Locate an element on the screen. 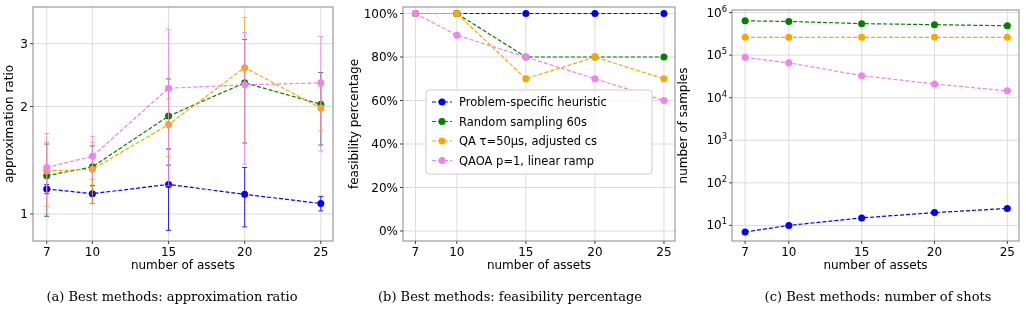 The height and width of the screenshot is (315, 1026). y-axis-title: number of samples is located at coordinates (683, 125).